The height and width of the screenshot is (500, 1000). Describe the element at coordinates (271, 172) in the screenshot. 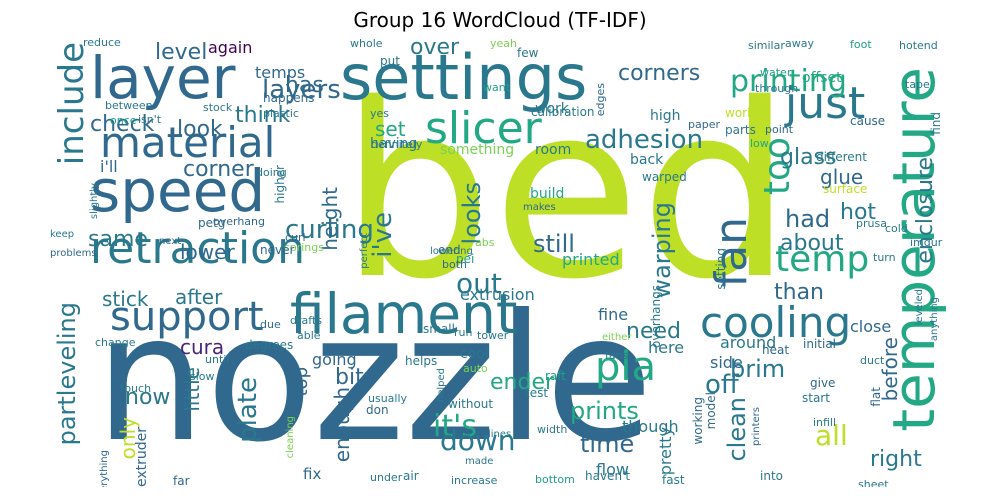

I see `word-doing: doing` at that location.